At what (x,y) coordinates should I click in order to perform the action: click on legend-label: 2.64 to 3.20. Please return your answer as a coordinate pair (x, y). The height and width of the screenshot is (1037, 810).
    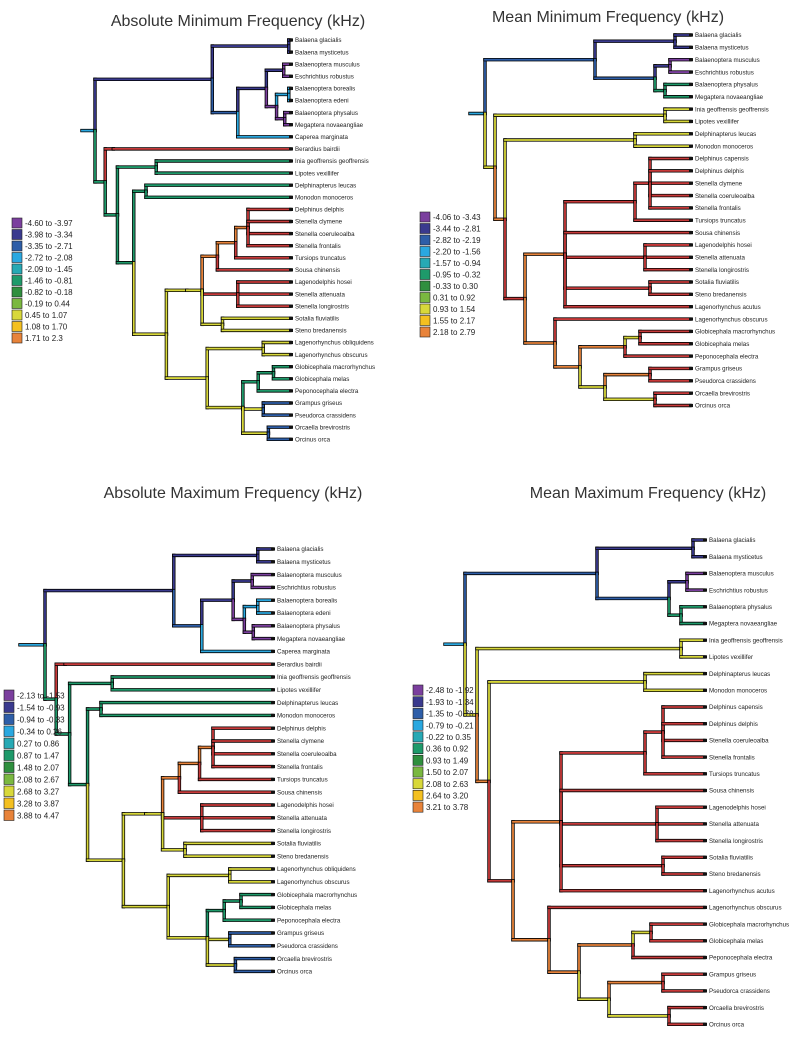
    Looking at the image, I should click on (447, 796).